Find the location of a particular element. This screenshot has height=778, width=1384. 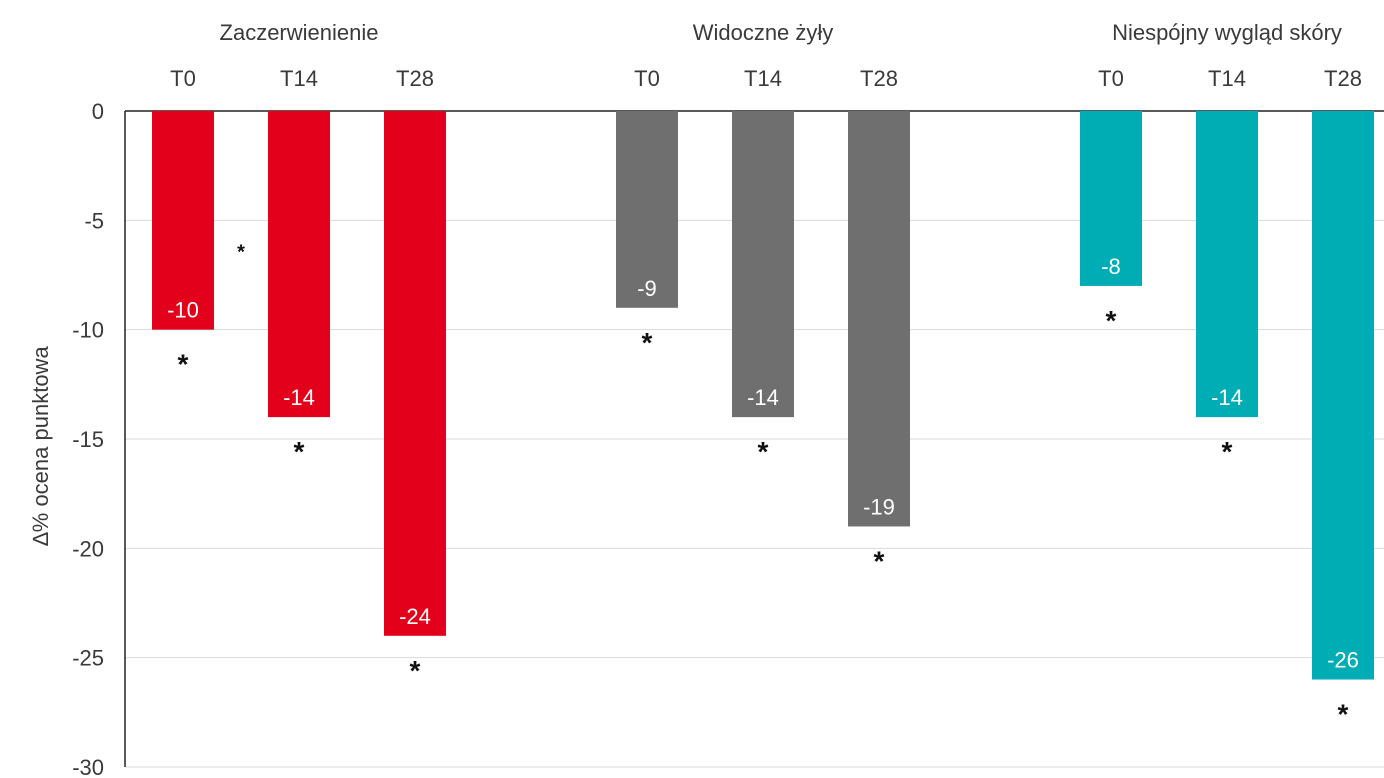

group-title: Niespójny wygląd skóry is located at coordinates (1227, 32).